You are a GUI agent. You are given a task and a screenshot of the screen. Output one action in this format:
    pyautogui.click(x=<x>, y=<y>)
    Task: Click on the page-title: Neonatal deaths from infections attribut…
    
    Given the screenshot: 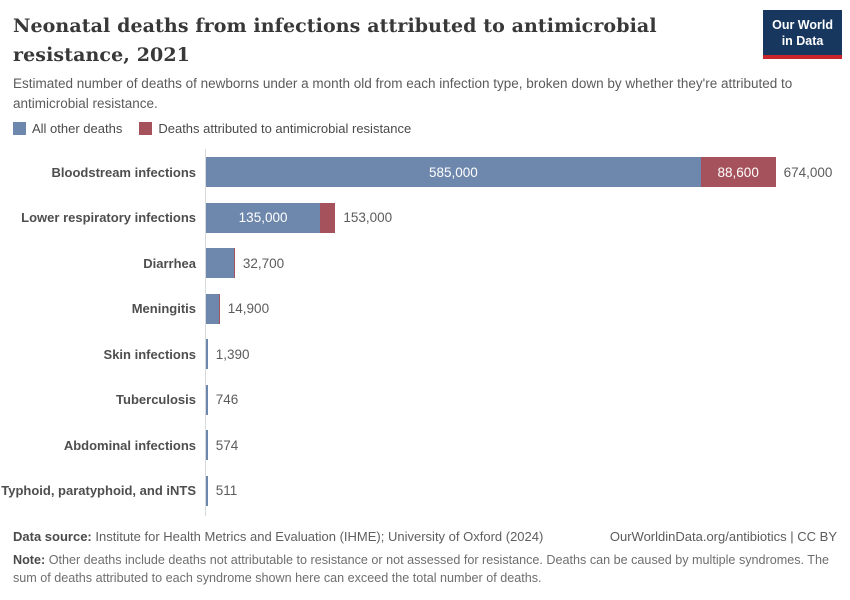 What is the action you would take?
    pyautogui.click(x=335, y=40)
    